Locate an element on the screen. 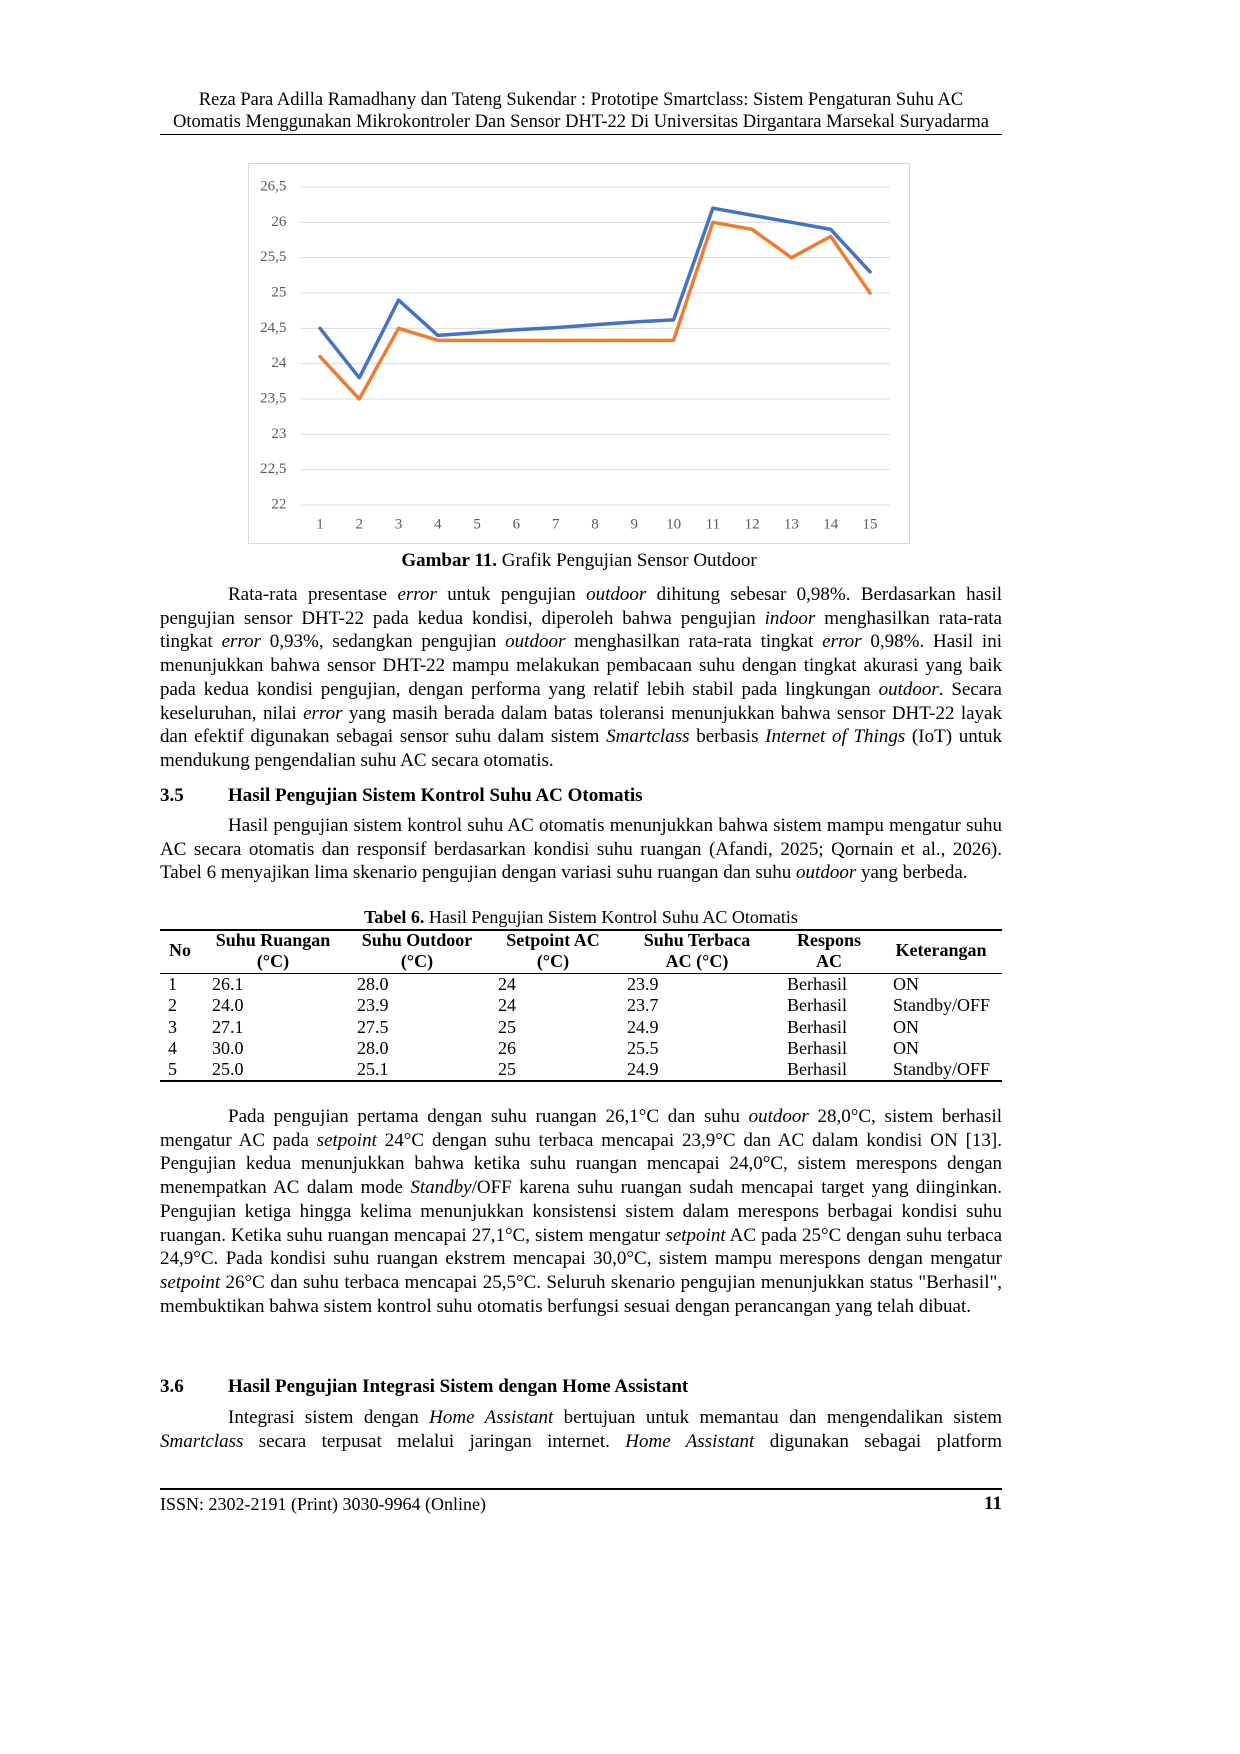  y-tick-label: 22 is located at coordinates (278, 504).